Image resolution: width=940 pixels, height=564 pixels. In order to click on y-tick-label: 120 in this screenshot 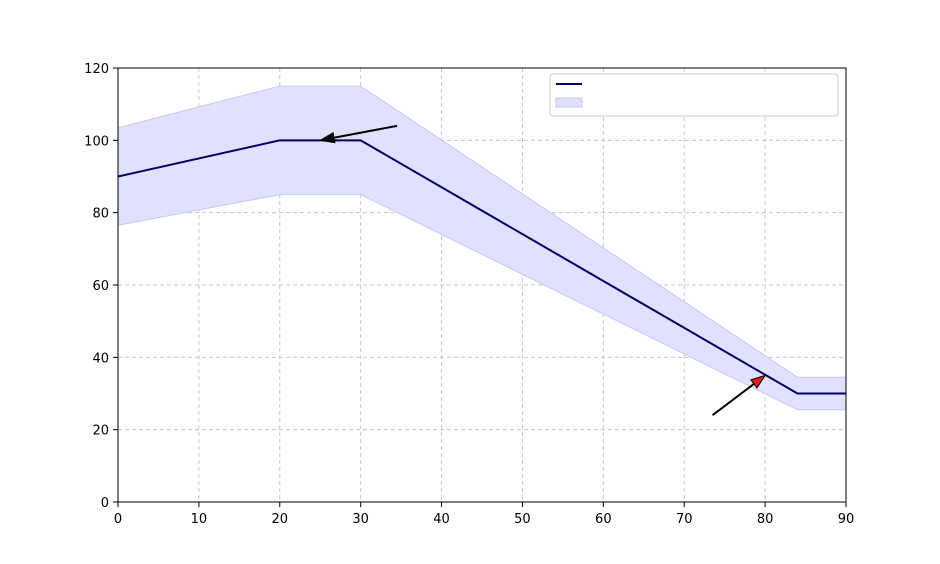, I will do `click(96, 69)`.